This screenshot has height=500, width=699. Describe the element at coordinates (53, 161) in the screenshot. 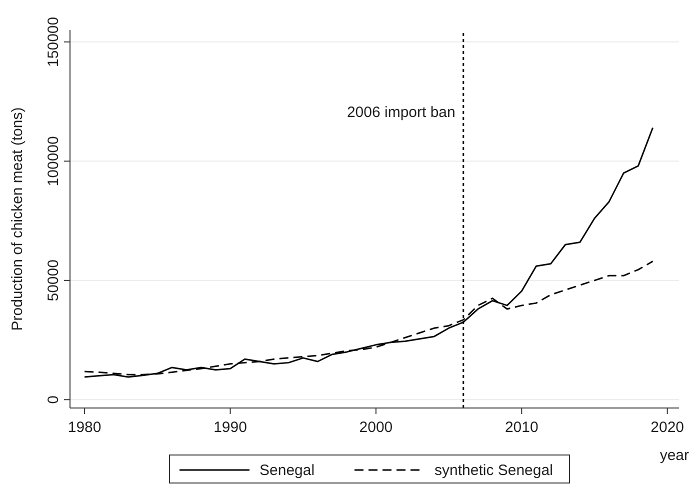

I see `y-tick-label: 100000` at that location.